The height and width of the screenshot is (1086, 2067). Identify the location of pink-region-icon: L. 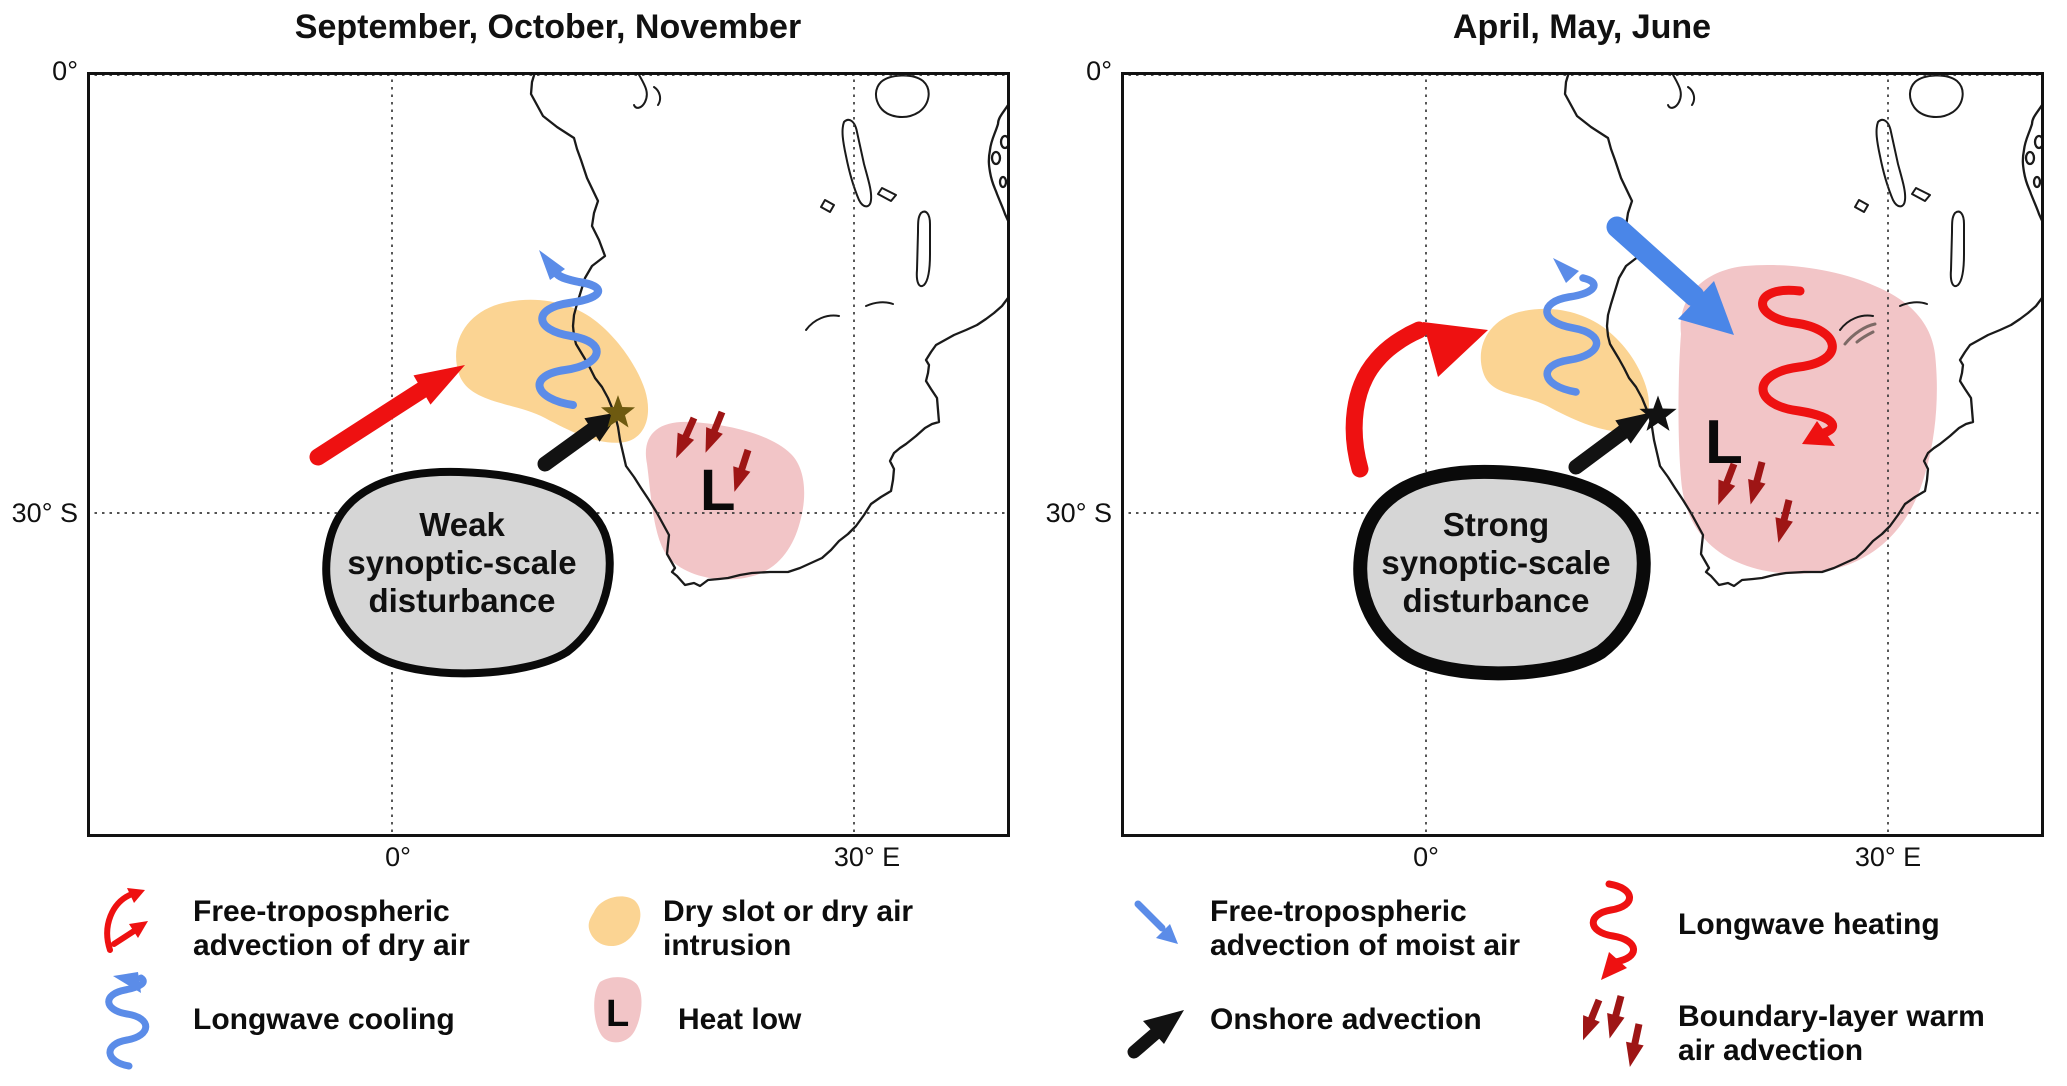
(618, 1010).